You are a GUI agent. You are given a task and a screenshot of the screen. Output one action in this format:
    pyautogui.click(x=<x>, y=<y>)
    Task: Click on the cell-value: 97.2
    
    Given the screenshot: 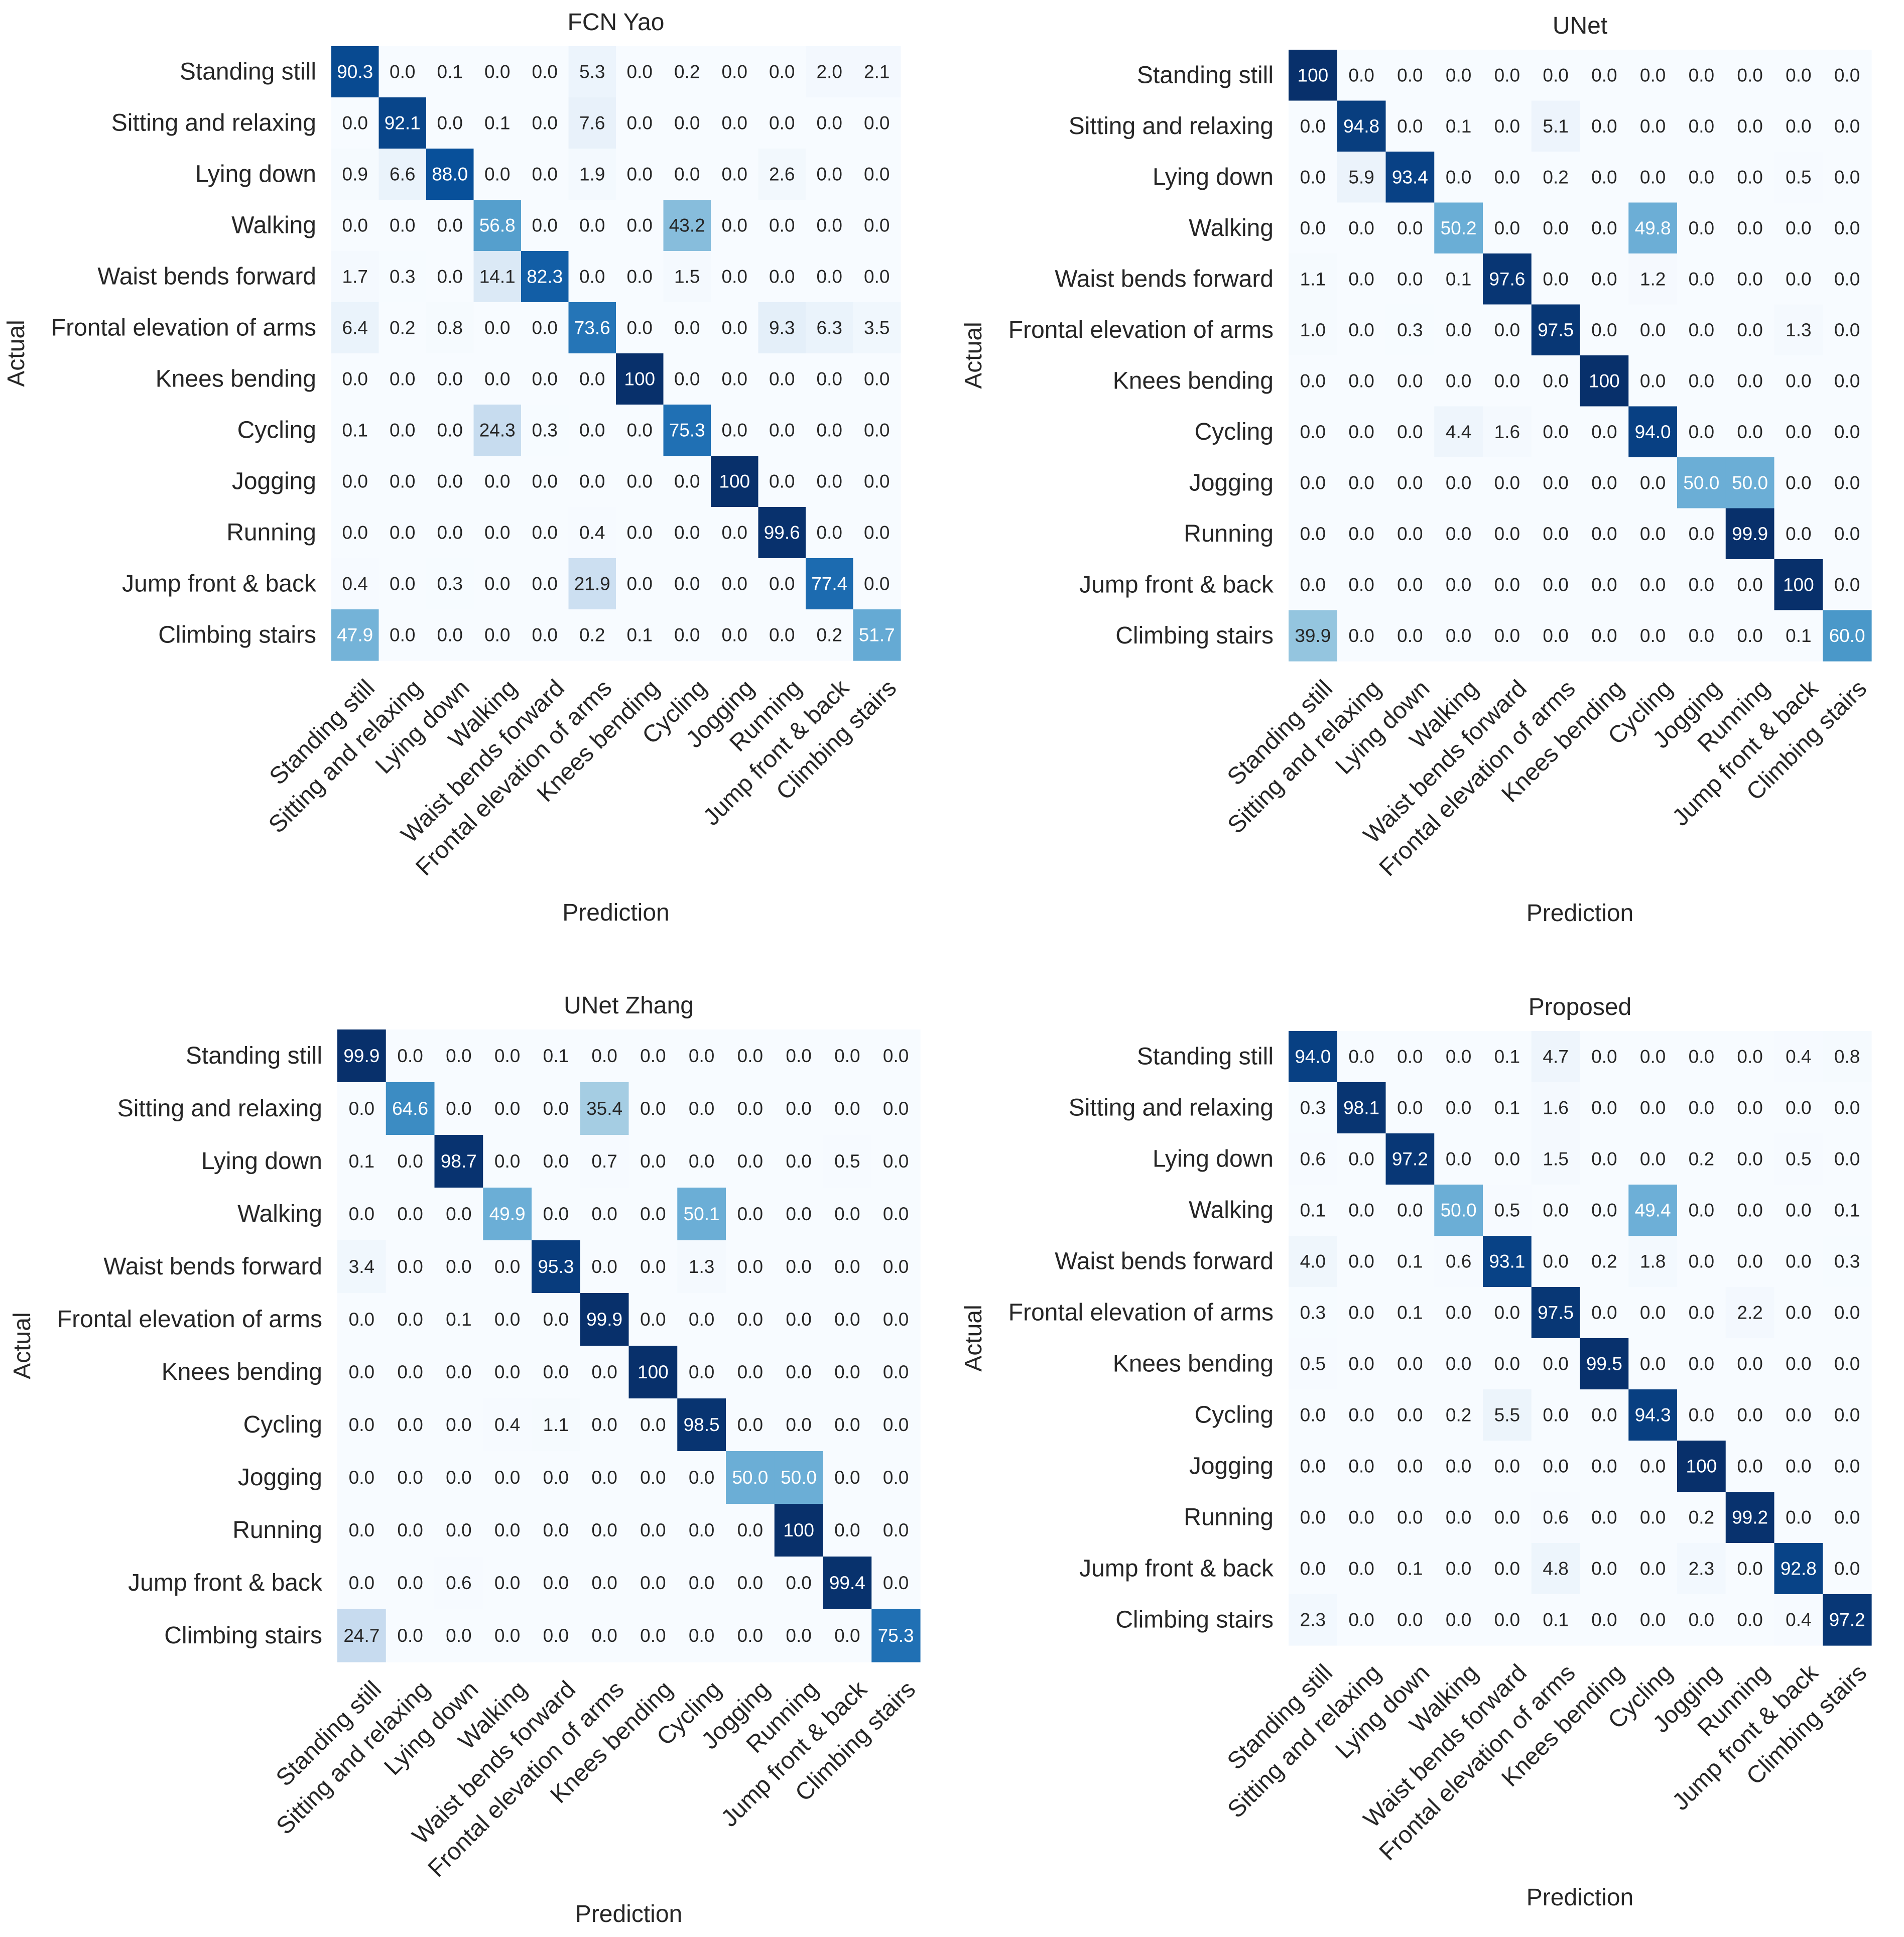 What is the action you would take?
    pyautogui.click(x=1410, y=1159)
    